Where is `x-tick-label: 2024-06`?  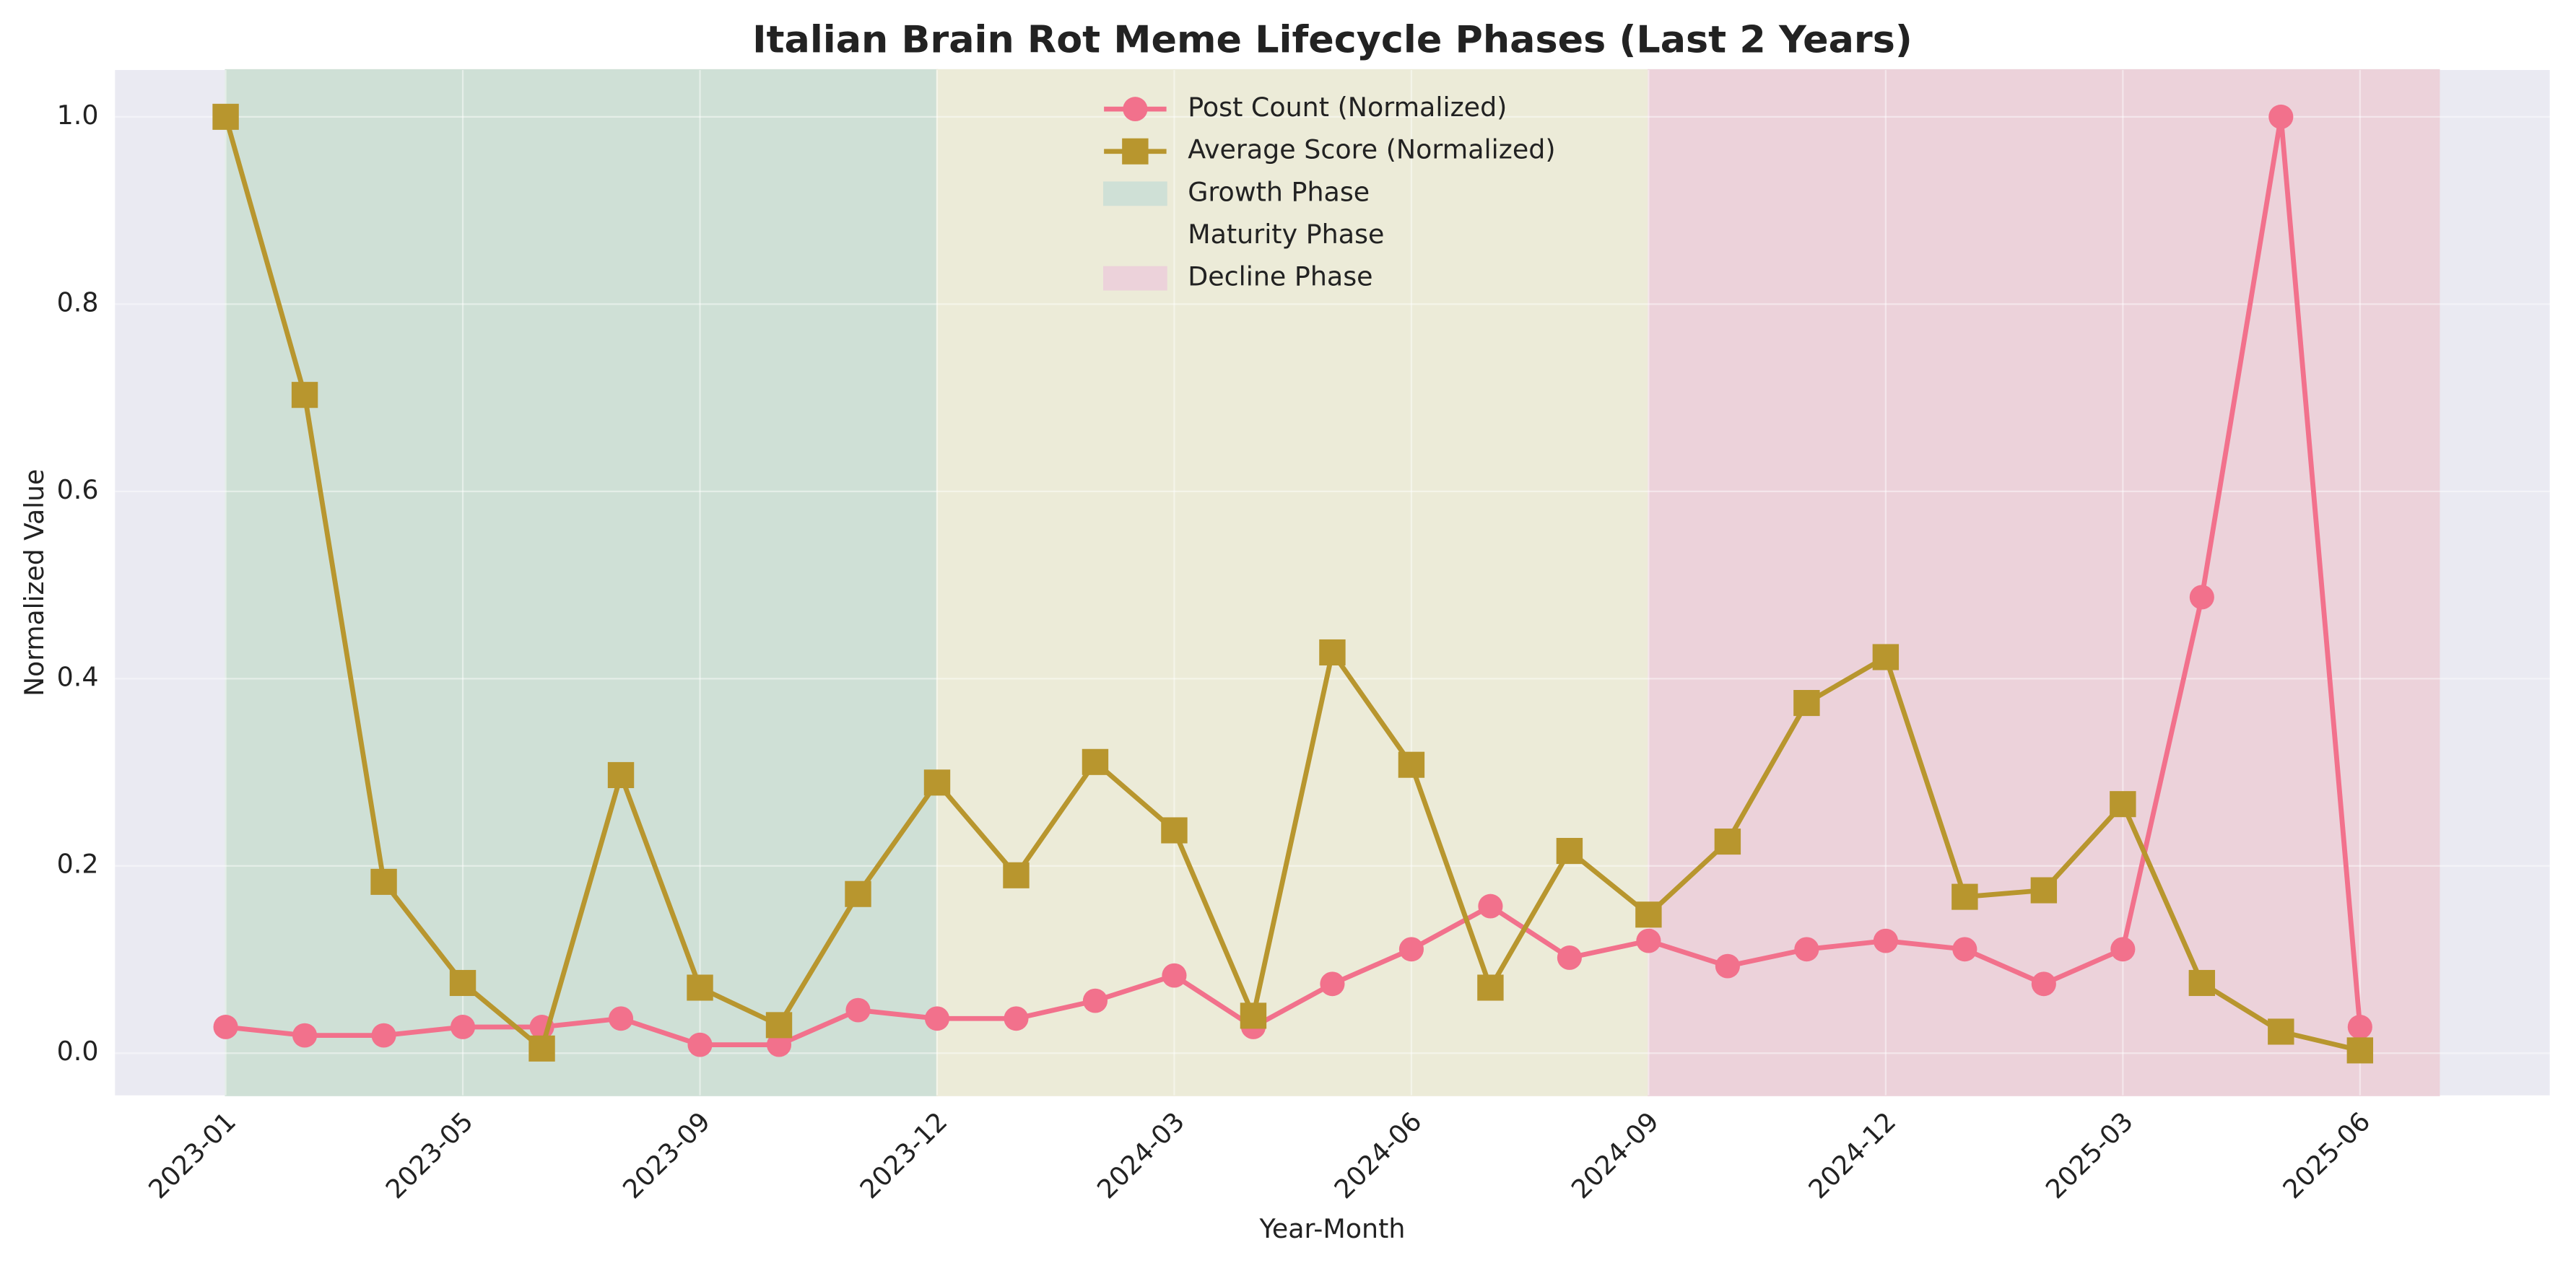 x-tick-label: 2024-06 is located at coordinates (1377, 1155).